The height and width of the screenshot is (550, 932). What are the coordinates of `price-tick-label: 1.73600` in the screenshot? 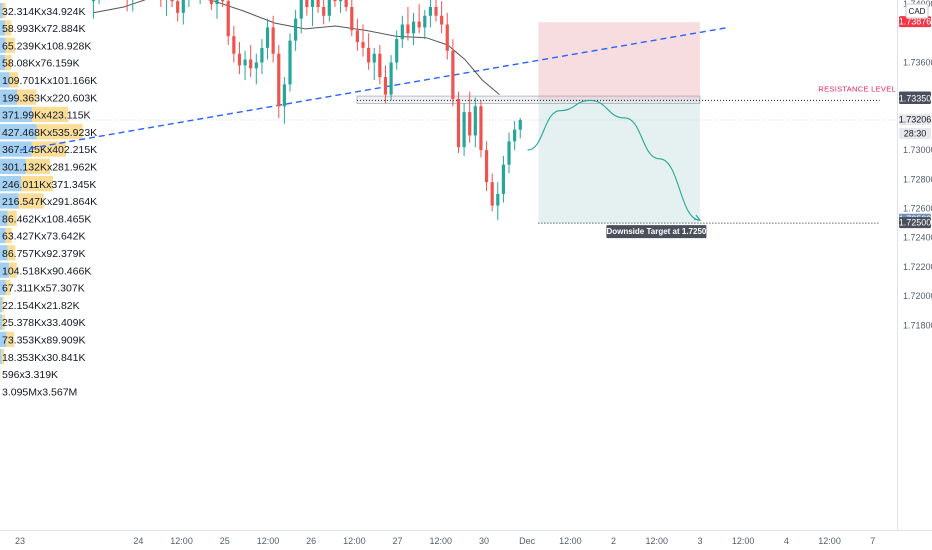 It's located at (917, 62).